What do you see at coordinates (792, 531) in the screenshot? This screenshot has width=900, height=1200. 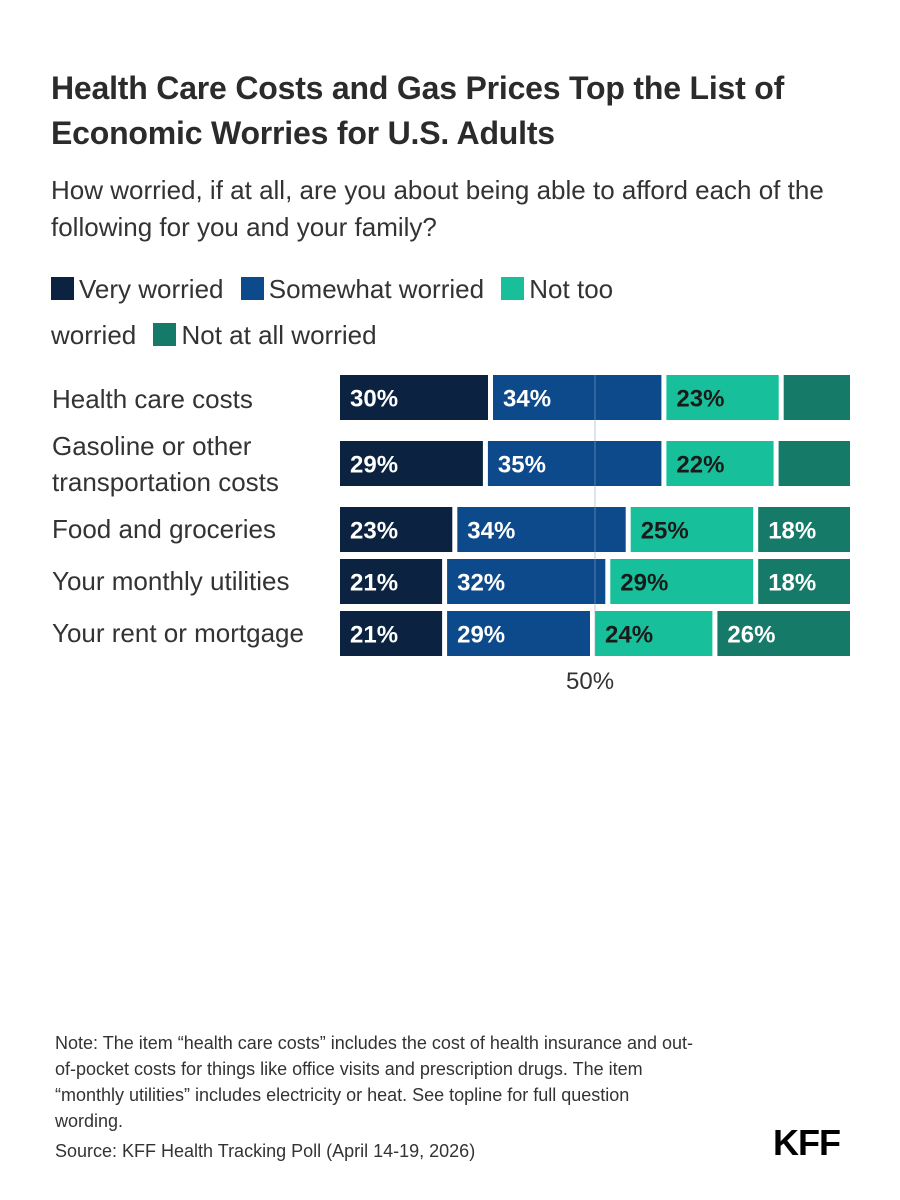 I see `bar-label-food-and-groceries-not-at-all-worried: 18%` at bounding box center [792, 531].